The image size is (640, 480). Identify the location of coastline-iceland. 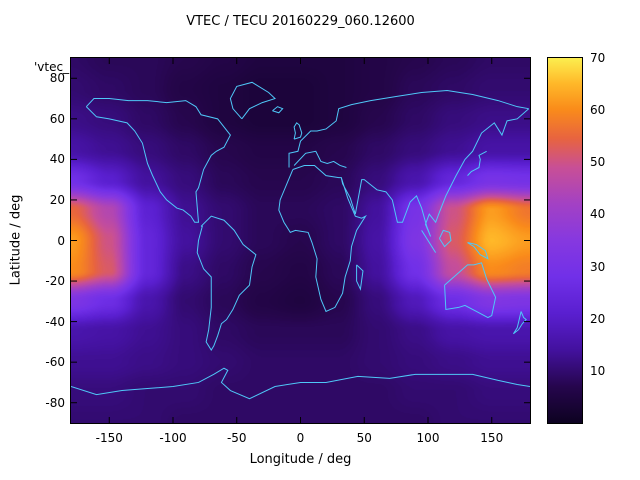
(277, 110).